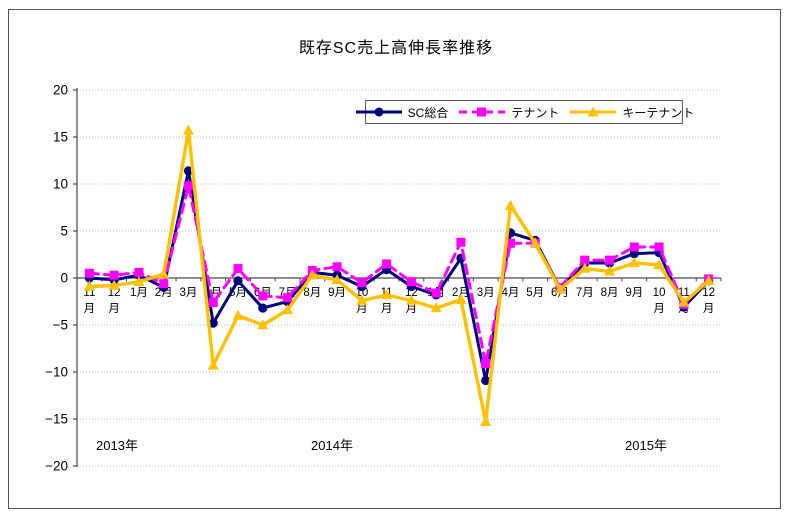 This screenshot has height=521, width=792. What do you see at coordinates (312, 293) in the screenshot?
I see `x-tick-label: 8月` at bounding box center [312, 293].